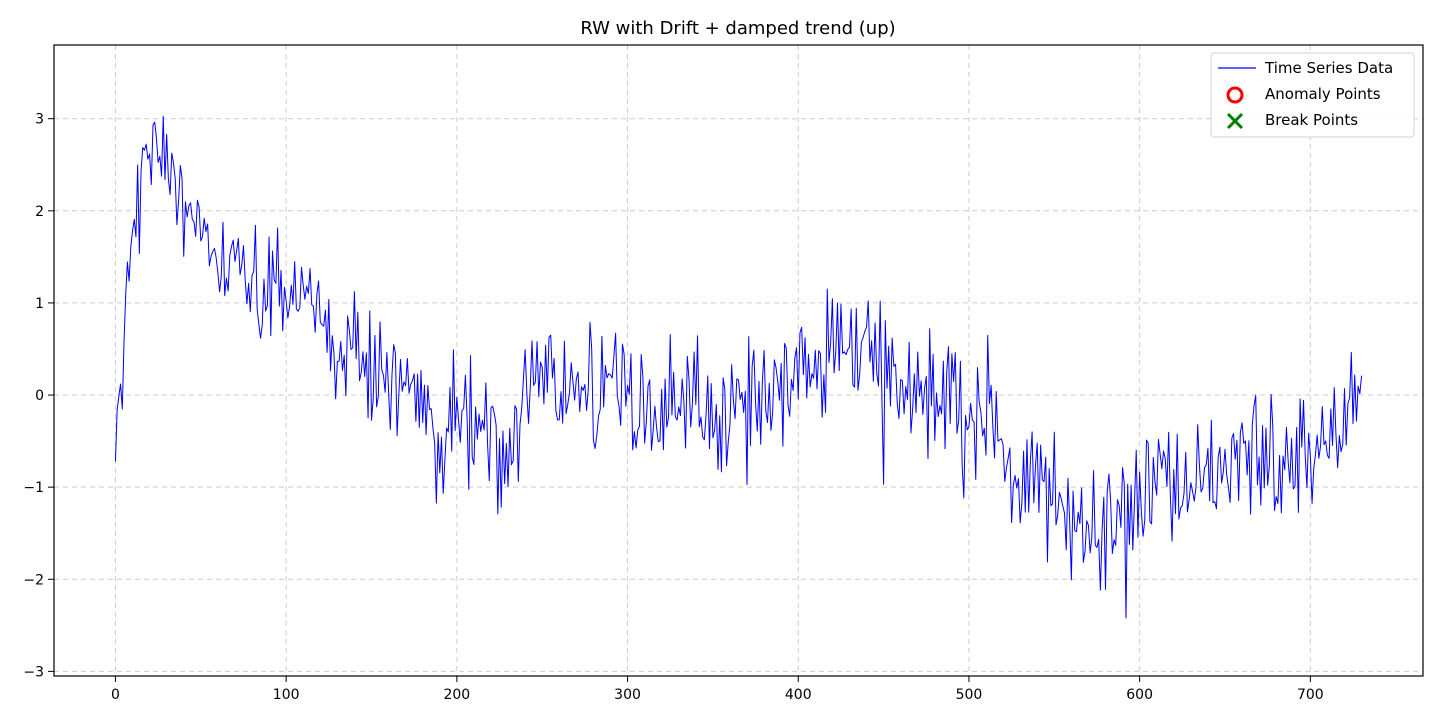 This screenshot has height=724, width=1440. What do you see at coordinates (1328, 68) in the screenshot?
I see `legend-label: Time Series Data` at bounding box center [1328, 68].